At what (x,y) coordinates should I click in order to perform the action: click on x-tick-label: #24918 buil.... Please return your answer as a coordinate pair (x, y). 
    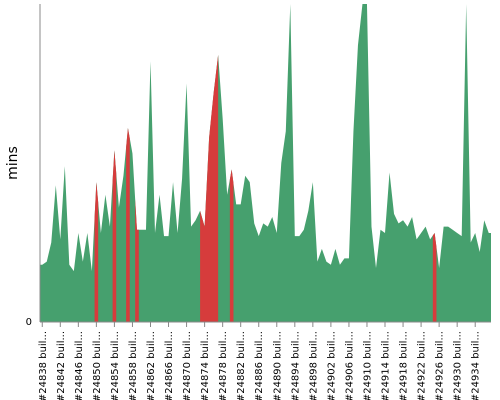
    Looking at the image, I should click on (404, 365).